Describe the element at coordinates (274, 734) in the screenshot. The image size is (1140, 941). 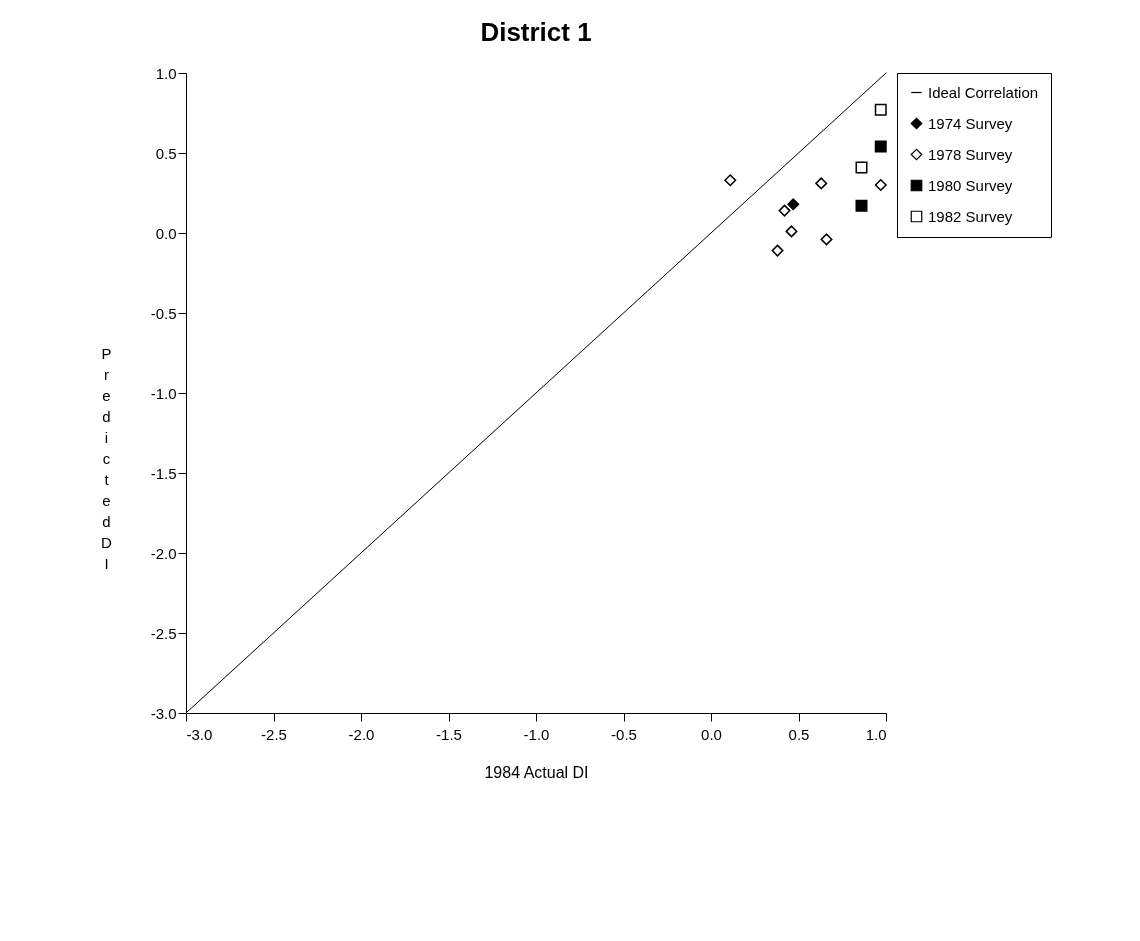
I see `x-tick-label: -2.5` at that location.